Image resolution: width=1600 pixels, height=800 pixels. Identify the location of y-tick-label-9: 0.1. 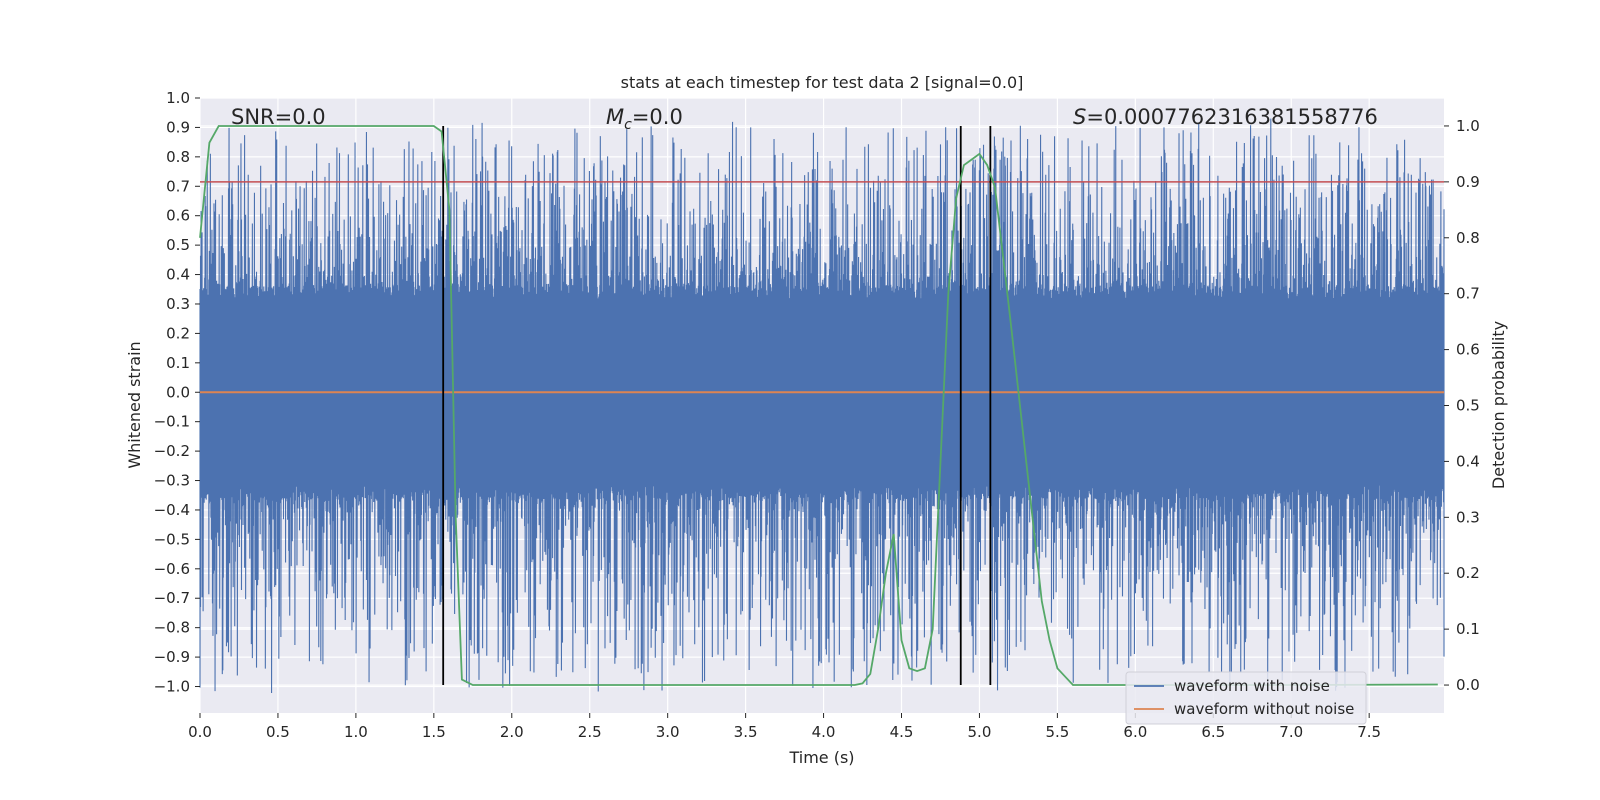
(178, 363).